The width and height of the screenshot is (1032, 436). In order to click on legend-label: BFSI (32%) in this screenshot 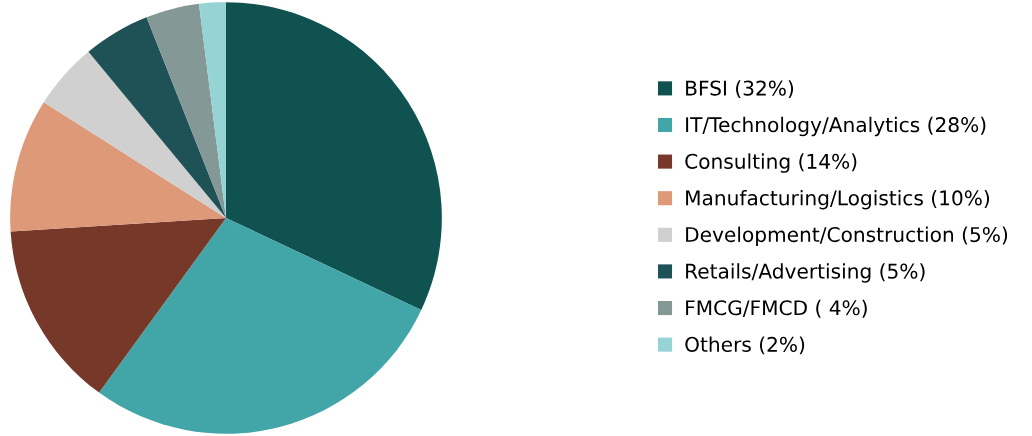, I will do `click(740, 89)`.